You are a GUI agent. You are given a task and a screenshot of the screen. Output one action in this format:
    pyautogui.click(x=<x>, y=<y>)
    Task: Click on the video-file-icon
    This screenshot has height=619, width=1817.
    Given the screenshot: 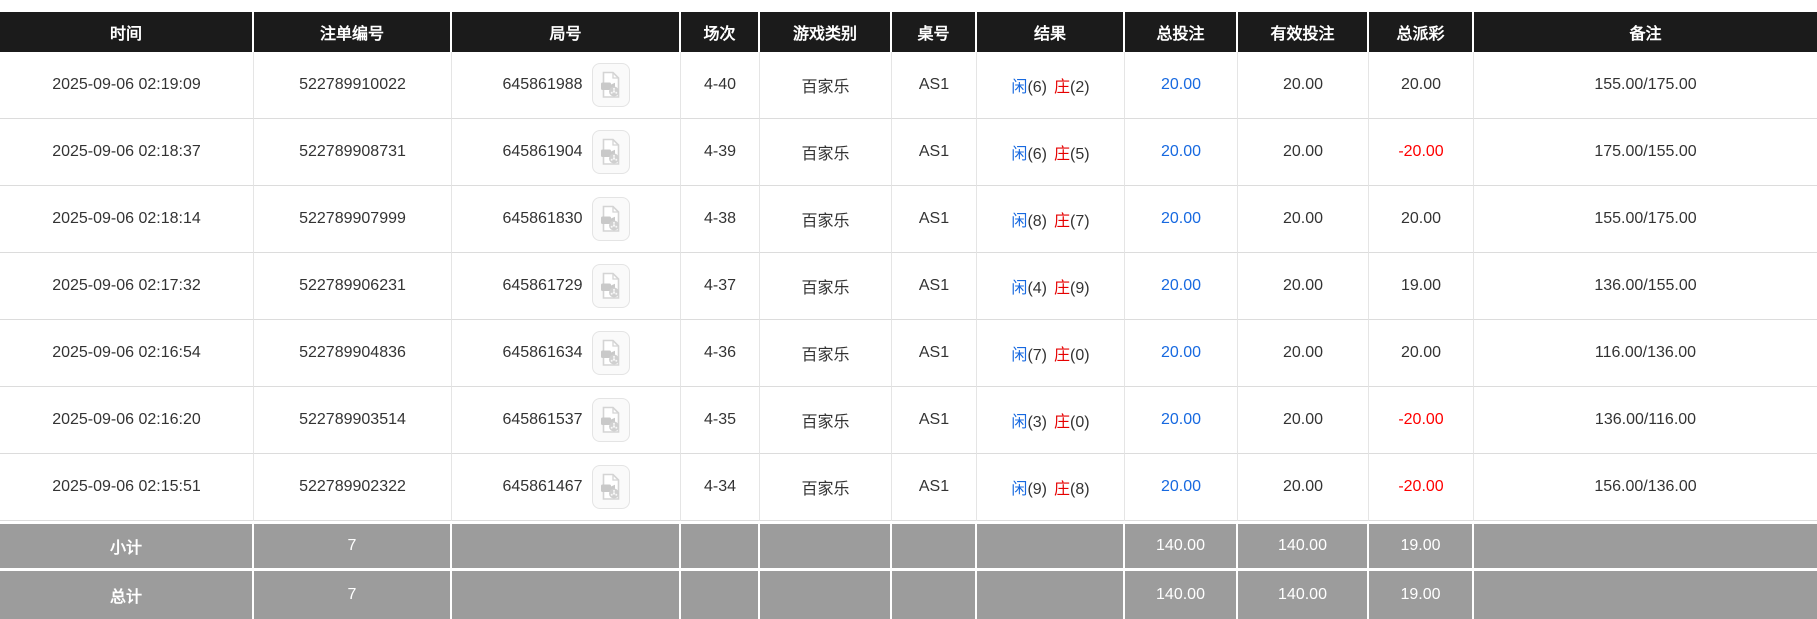 What is the action you would take?
    pyautogui.click(x=609, y=352)
    